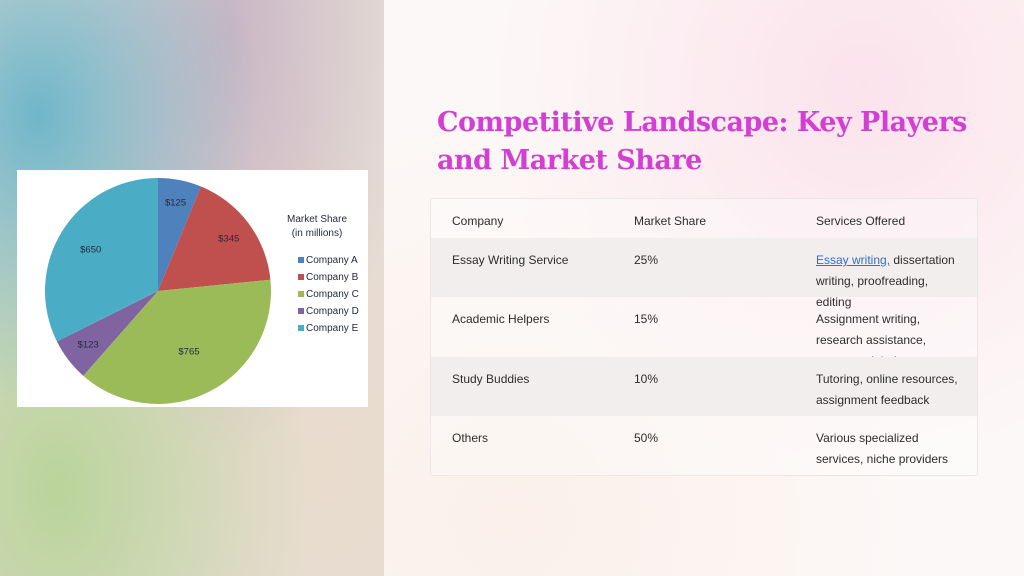 The height and width of the screenshot is (576, 1024). I want to click on services-line: services, niche providers, so click(882, 459).